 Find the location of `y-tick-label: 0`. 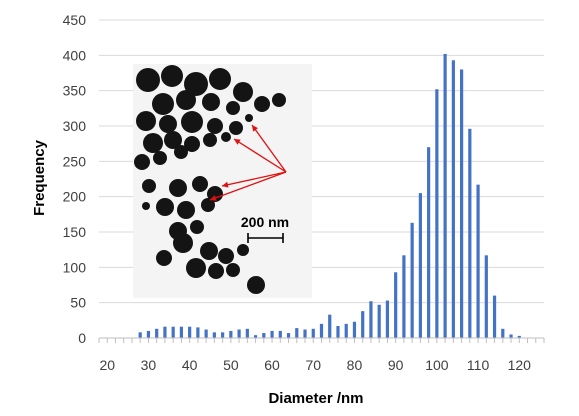

y-tick-label: 0 is located at coordinates (82, 338).